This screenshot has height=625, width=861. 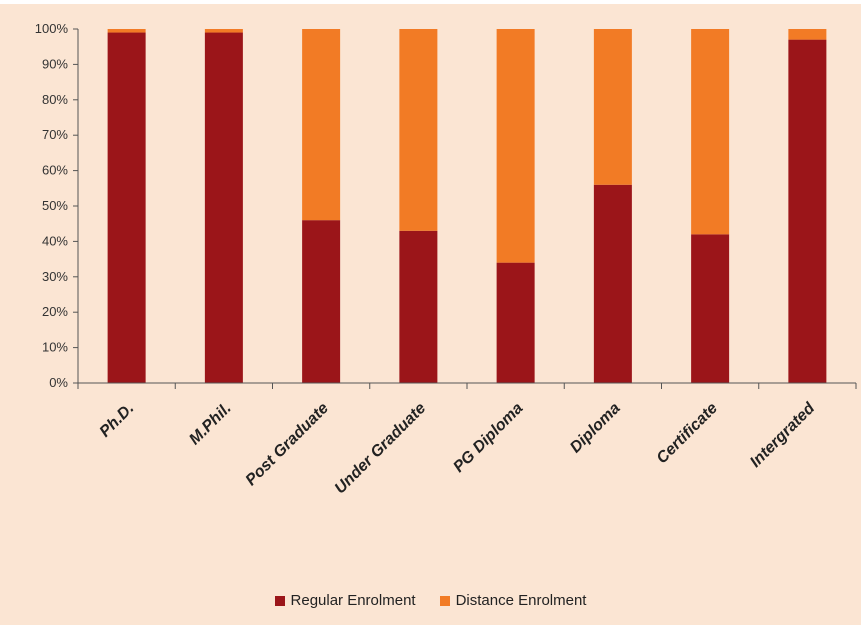 What do you see at coordinates (287, 444) in the screenshot?
I see `x-tick-label: Post Graduate` at bounding box center [287, 444].